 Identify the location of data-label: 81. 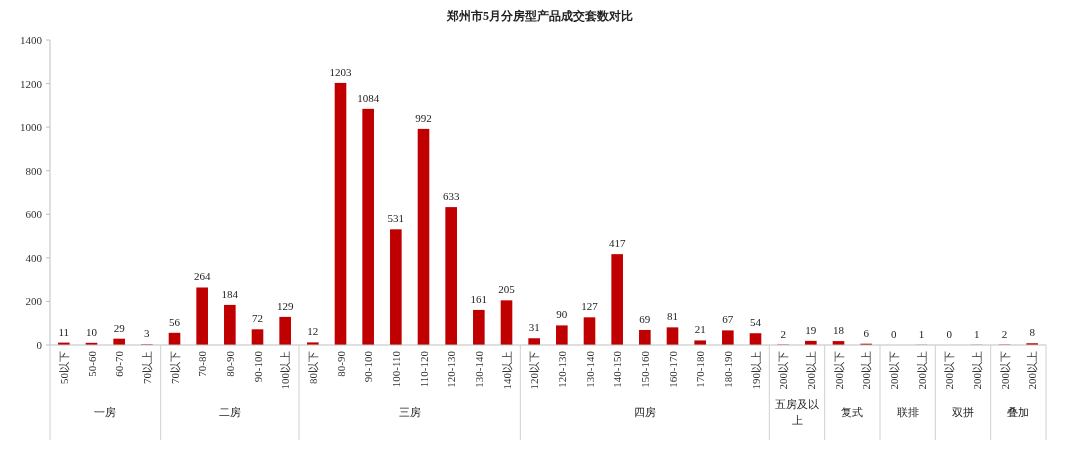
(672, 316).